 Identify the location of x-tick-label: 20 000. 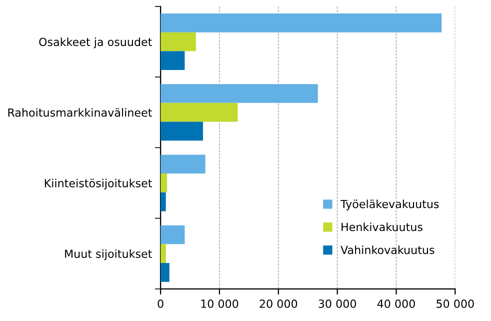
(279, 304).